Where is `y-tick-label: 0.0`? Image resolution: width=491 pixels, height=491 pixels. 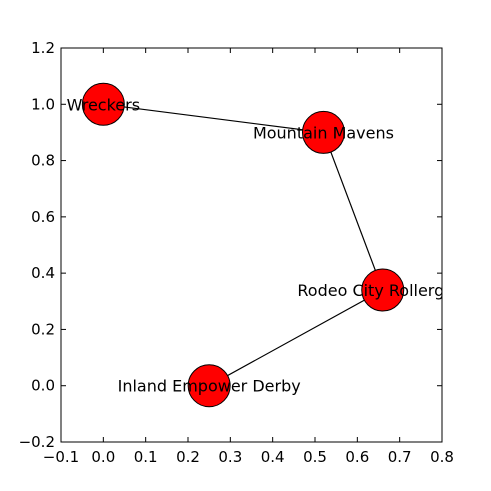
y-tick-label: 0.0 is located at coordinates (43, 386).